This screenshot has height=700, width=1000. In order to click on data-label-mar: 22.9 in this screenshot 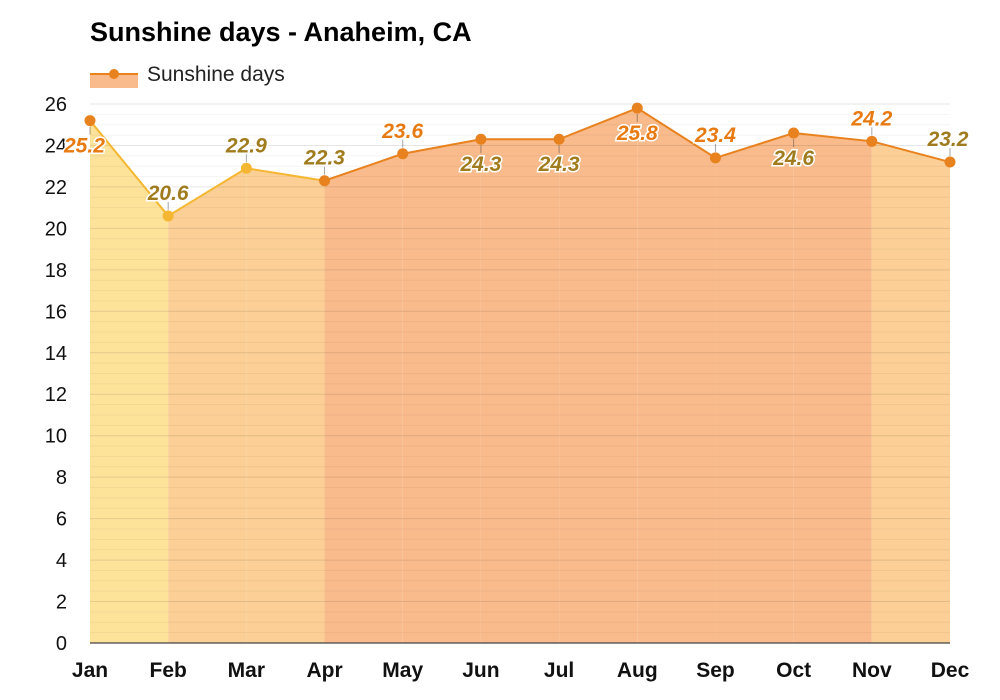, I will do `click(246, 145)`.